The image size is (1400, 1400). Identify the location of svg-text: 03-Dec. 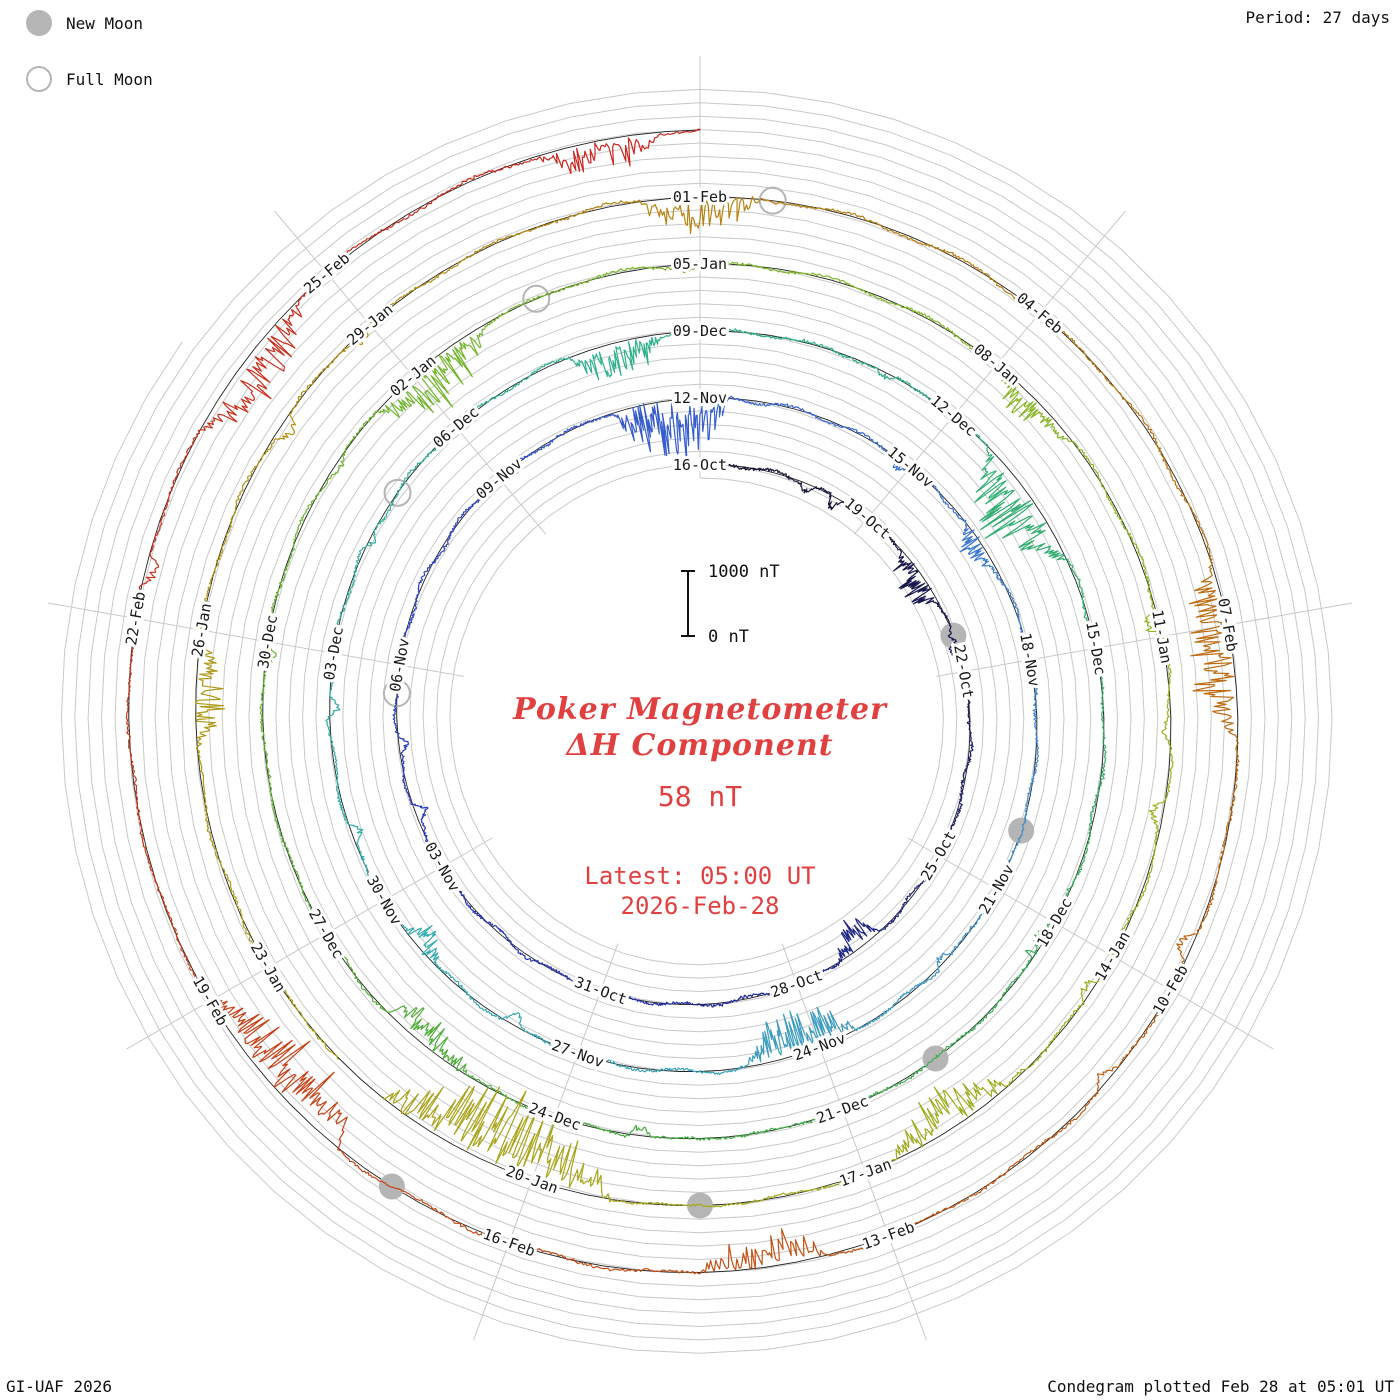
(333, 653).